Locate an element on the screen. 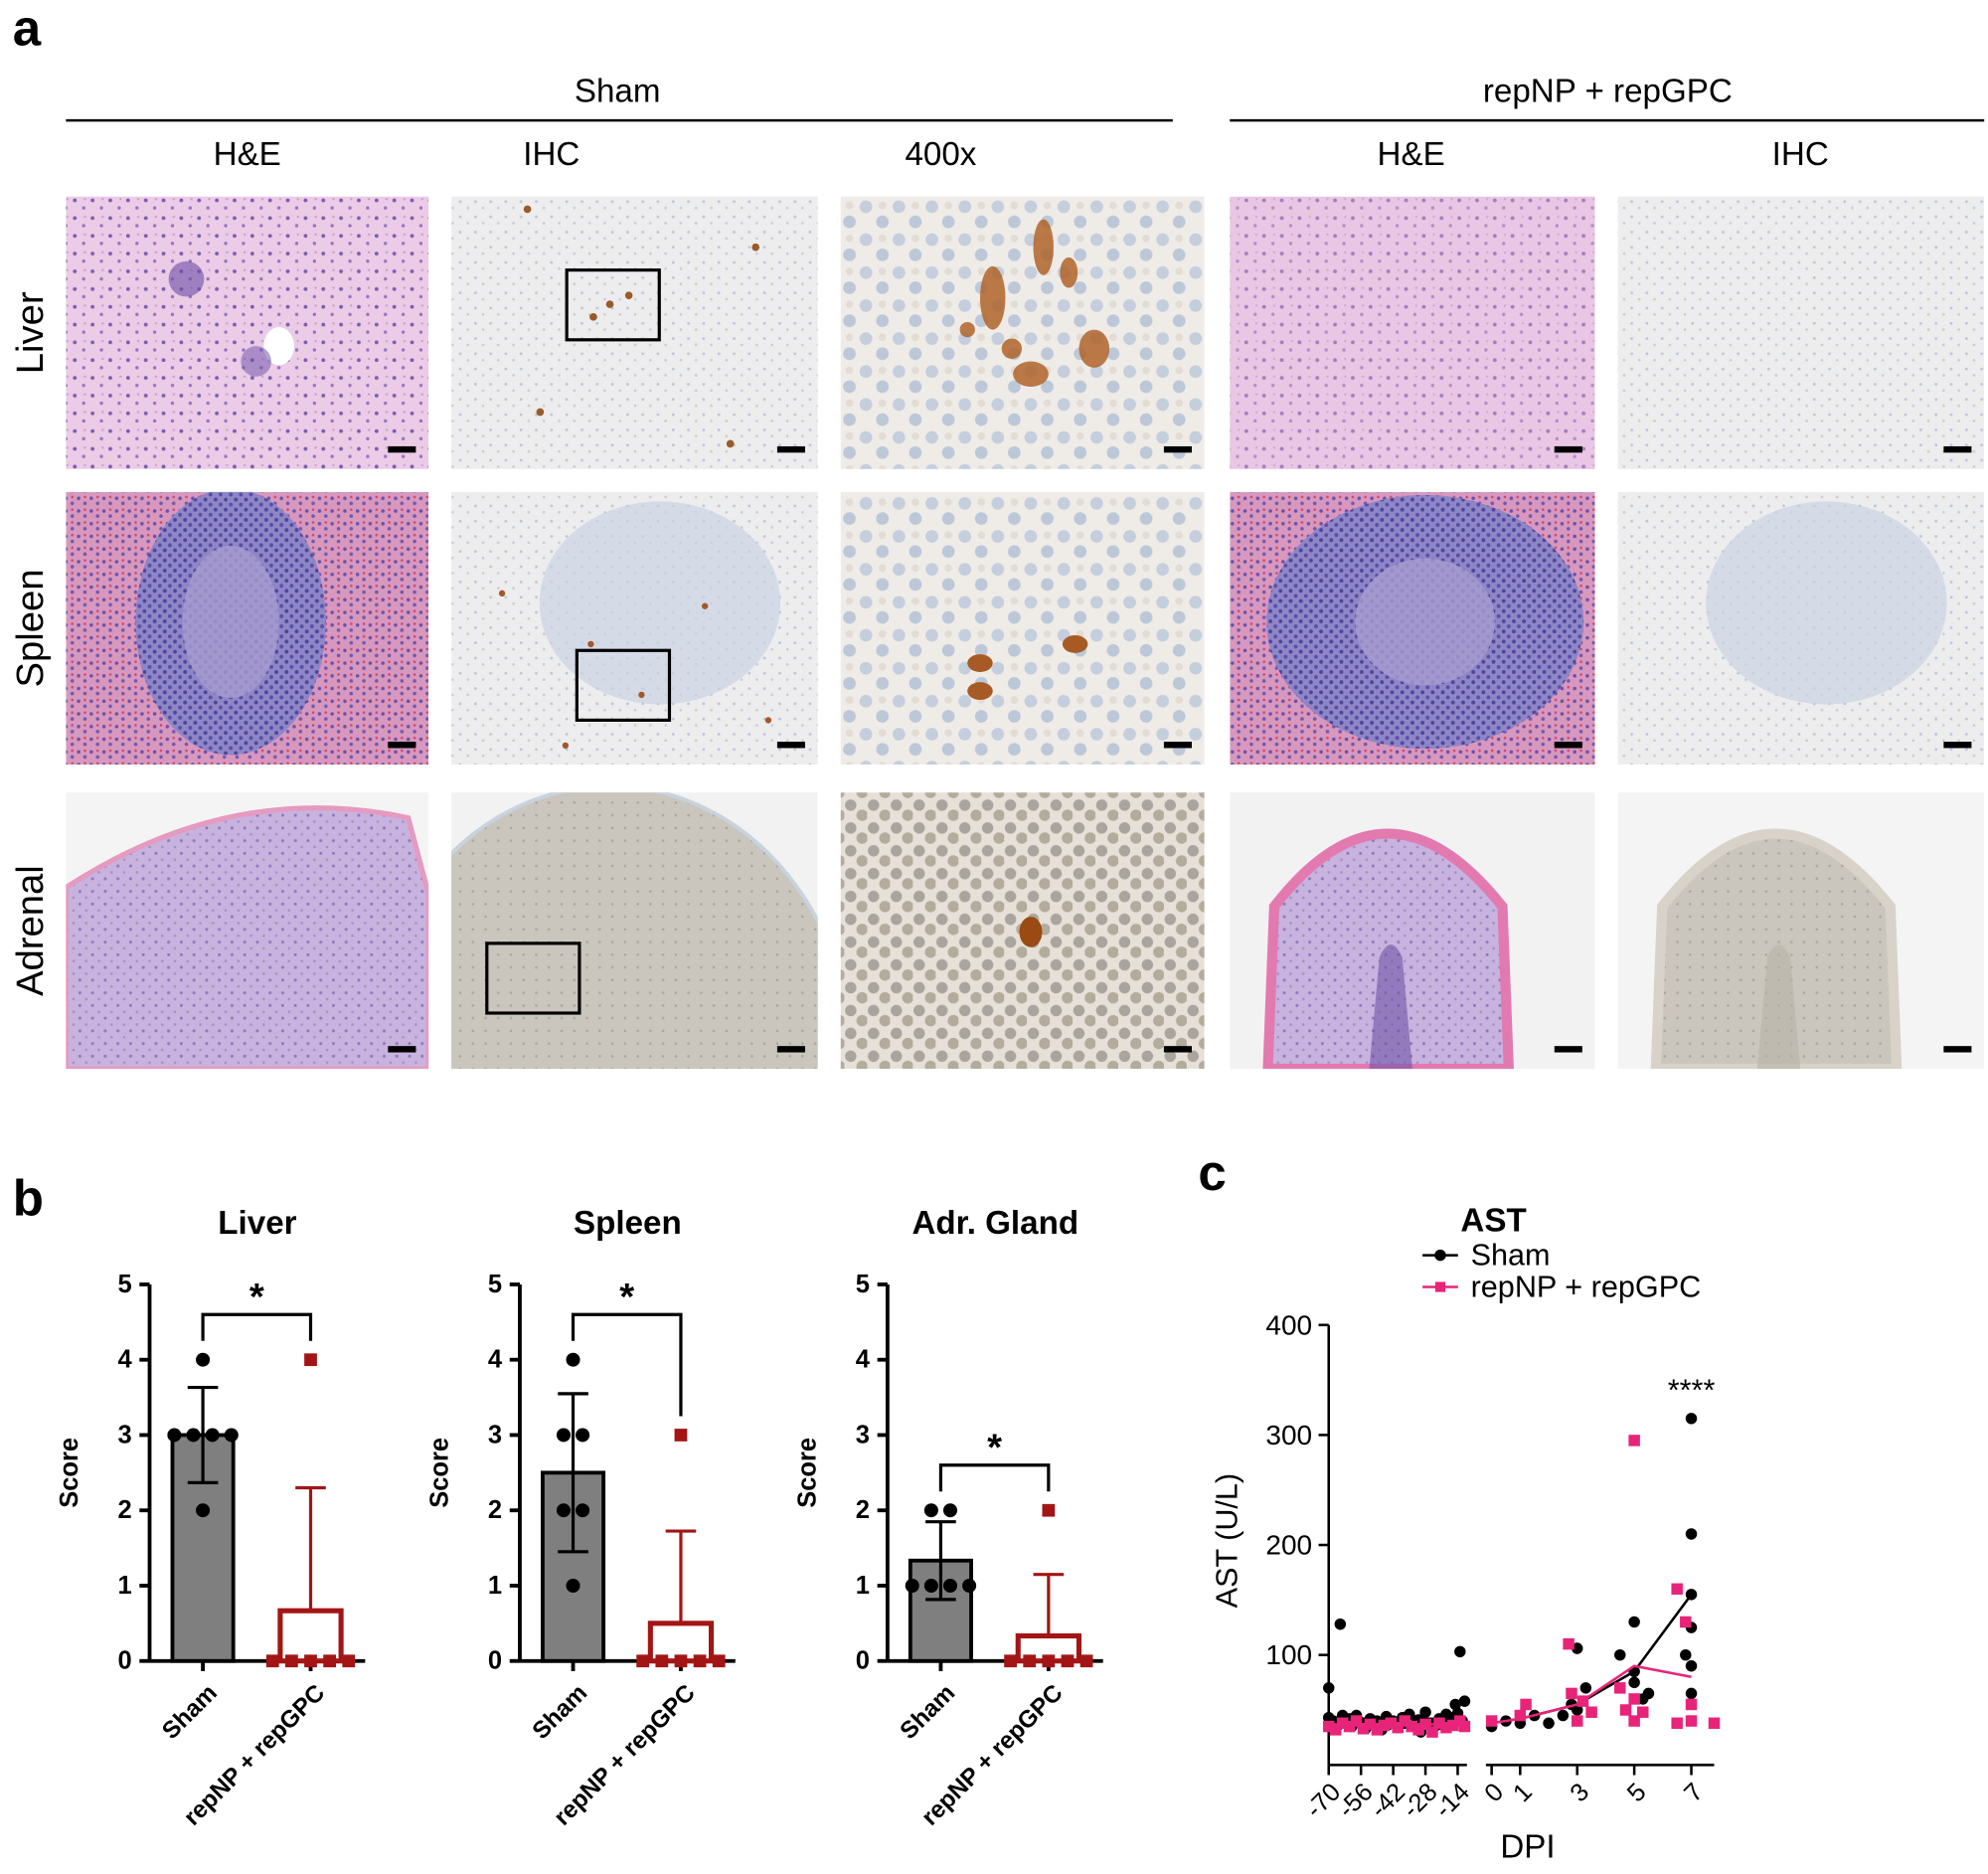  chart-title: Adr. Gland is located at coordinates (994, 1223).